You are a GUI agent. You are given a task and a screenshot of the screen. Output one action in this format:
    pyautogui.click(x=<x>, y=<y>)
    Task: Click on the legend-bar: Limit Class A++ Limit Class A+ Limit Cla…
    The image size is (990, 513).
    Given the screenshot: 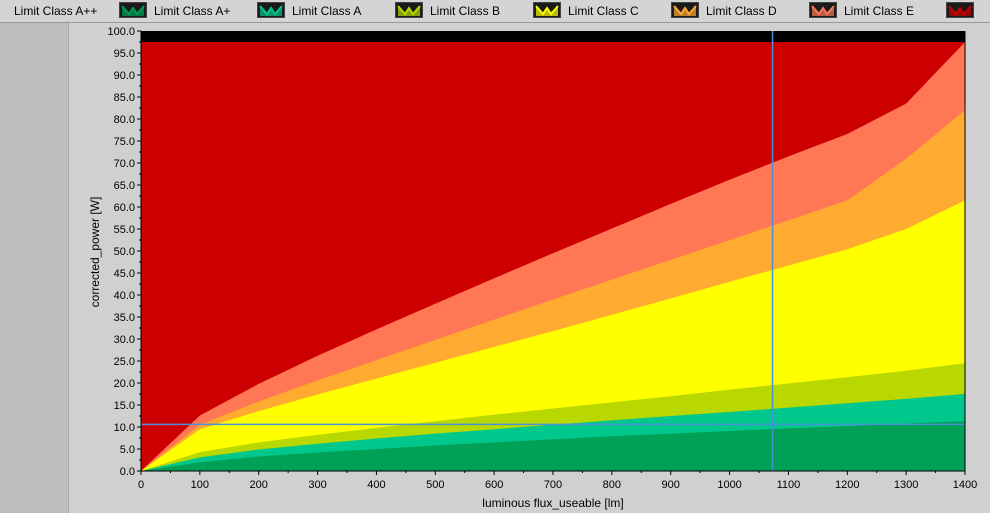 What is the action you would take?
    pyautogui.click(x=495, y=11)
    